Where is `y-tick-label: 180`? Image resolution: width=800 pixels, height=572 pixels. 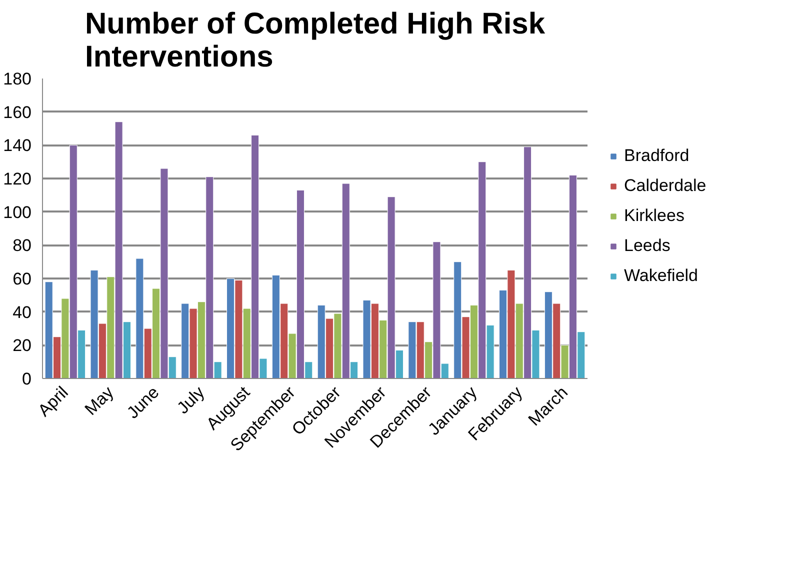 y-tick-label: 180 is located at coordinates (17, 79).